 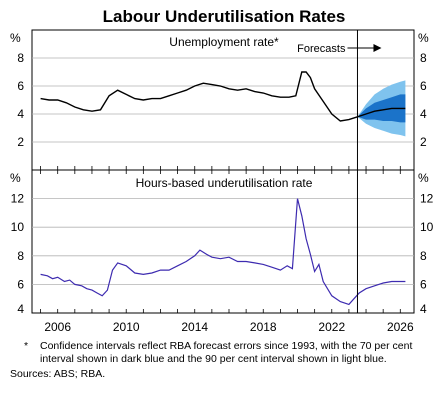 What do you see at coordinates (57, 327) in the screenshot?
I see `x-tick-label: 2006` at bounding box center [57, 327].